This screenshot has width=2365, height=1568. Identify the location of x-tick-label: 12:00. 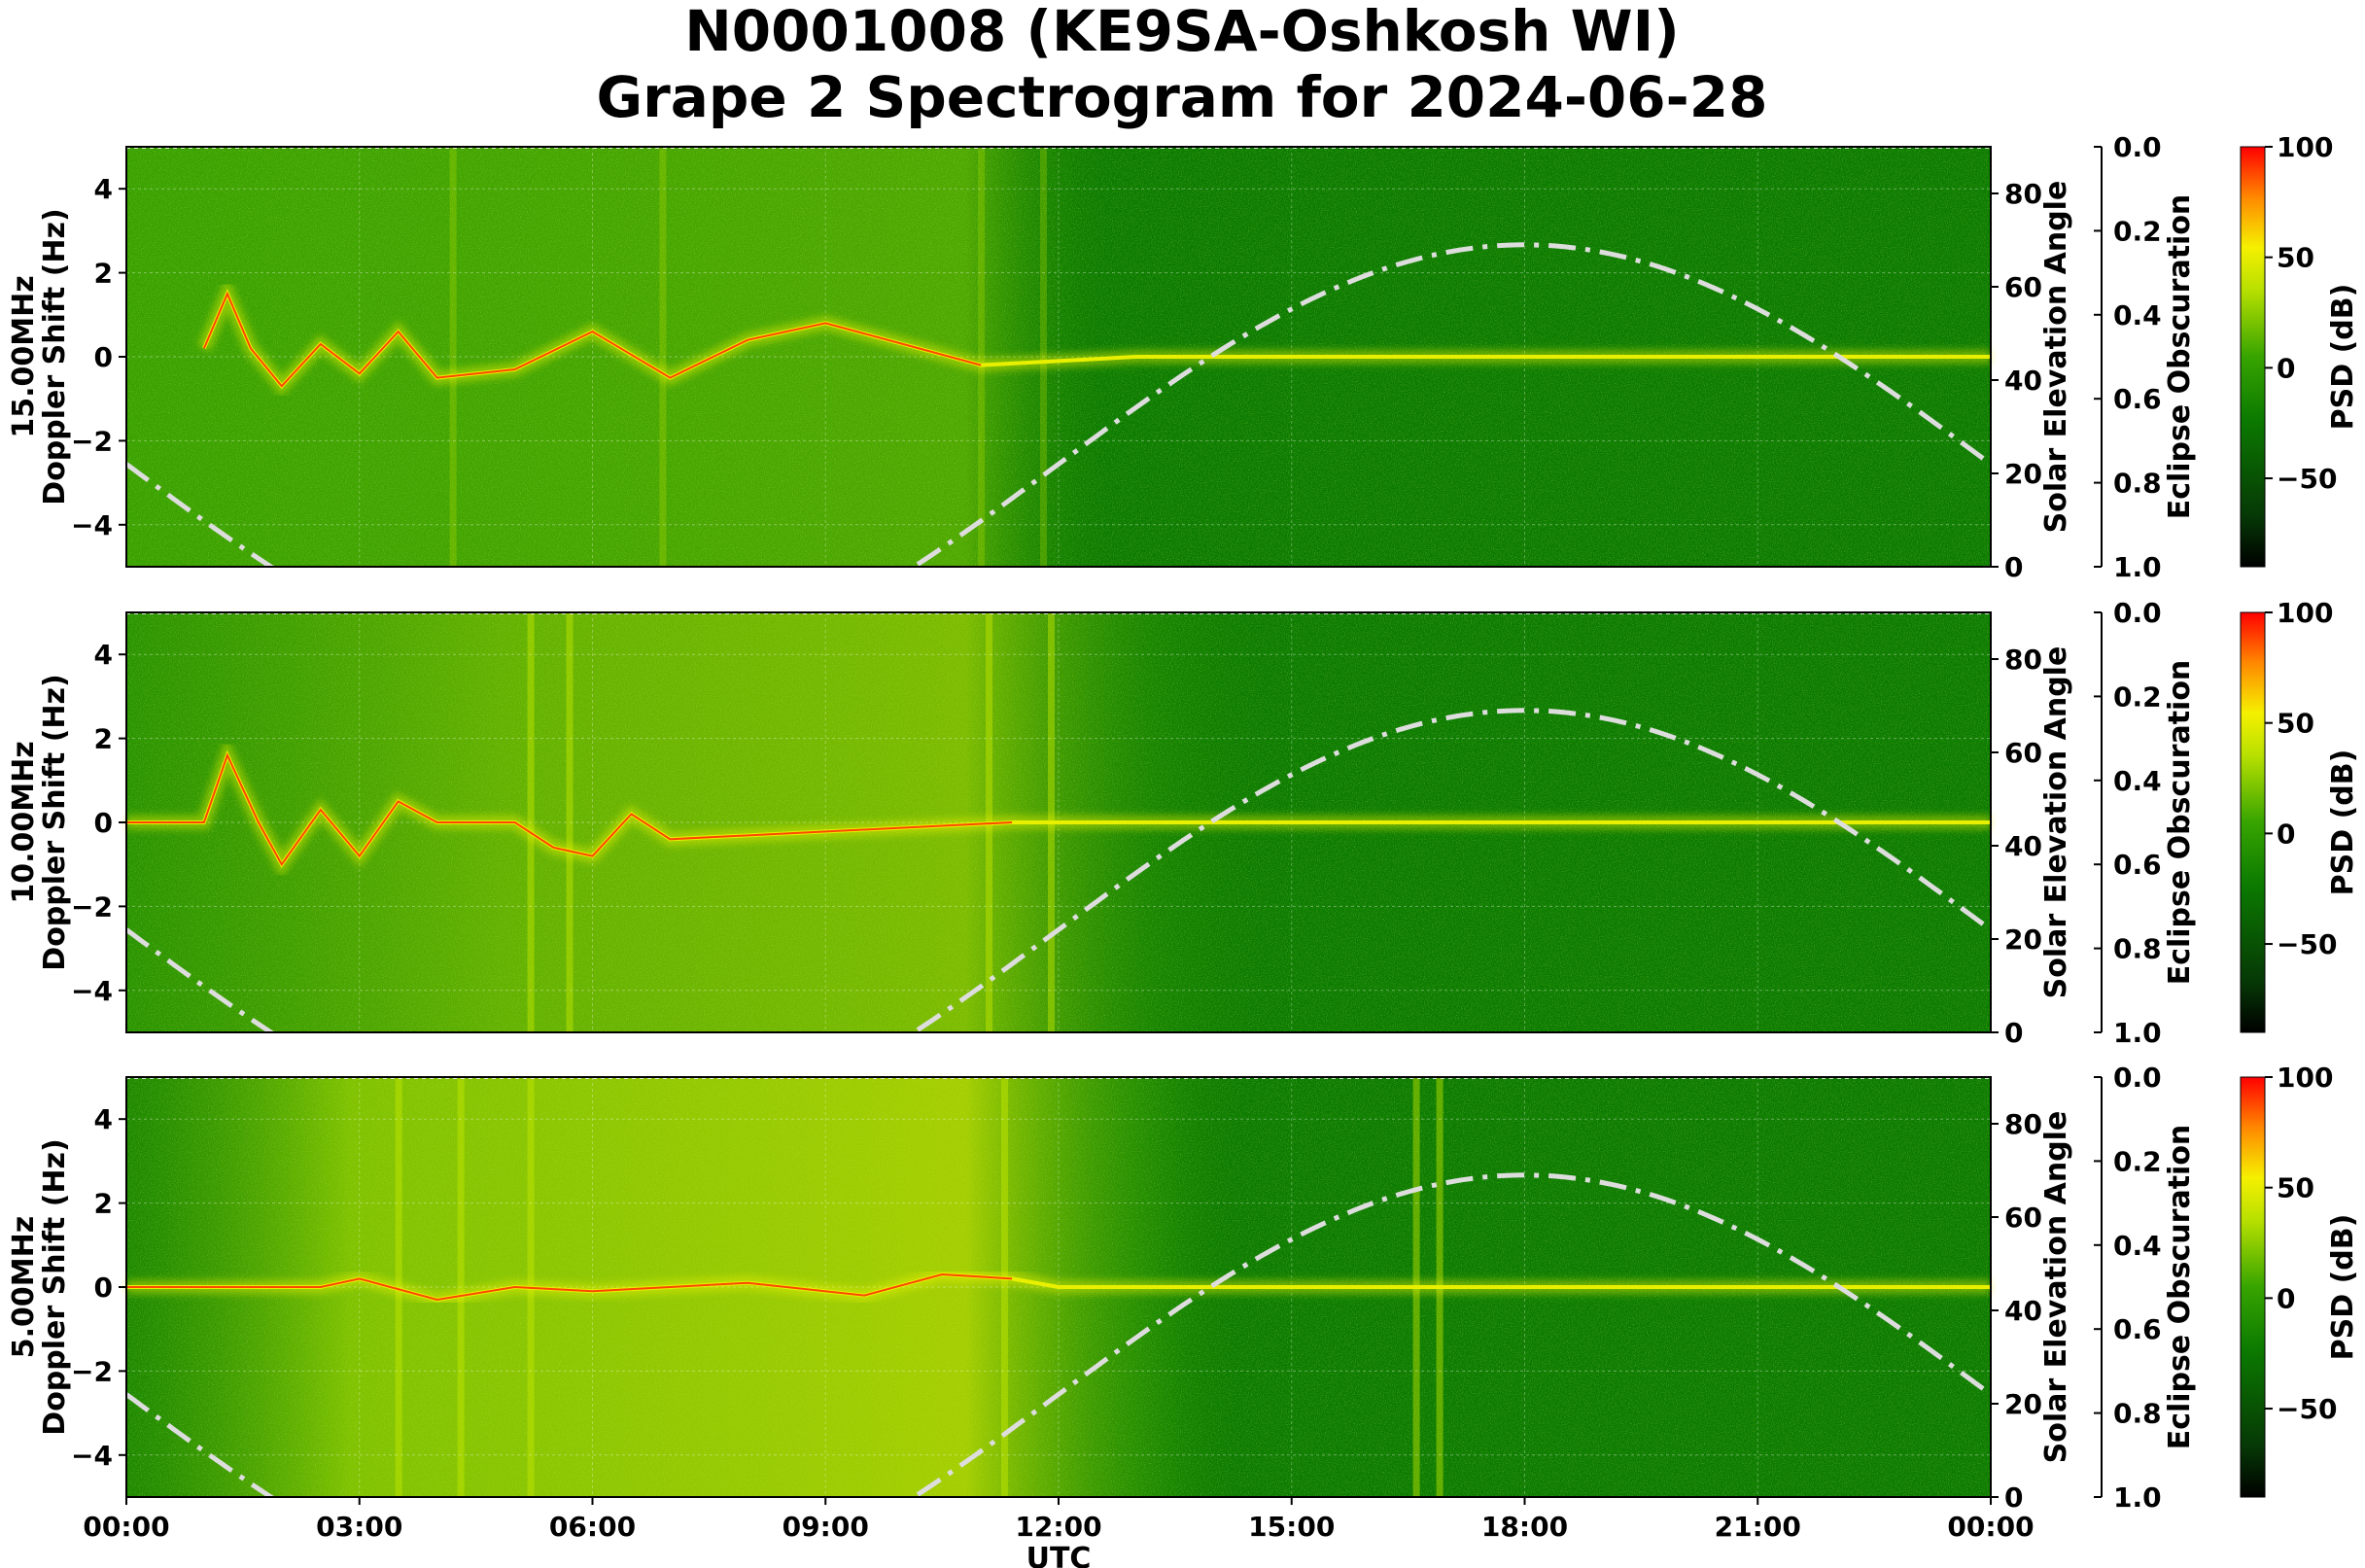
(1058, 1527).